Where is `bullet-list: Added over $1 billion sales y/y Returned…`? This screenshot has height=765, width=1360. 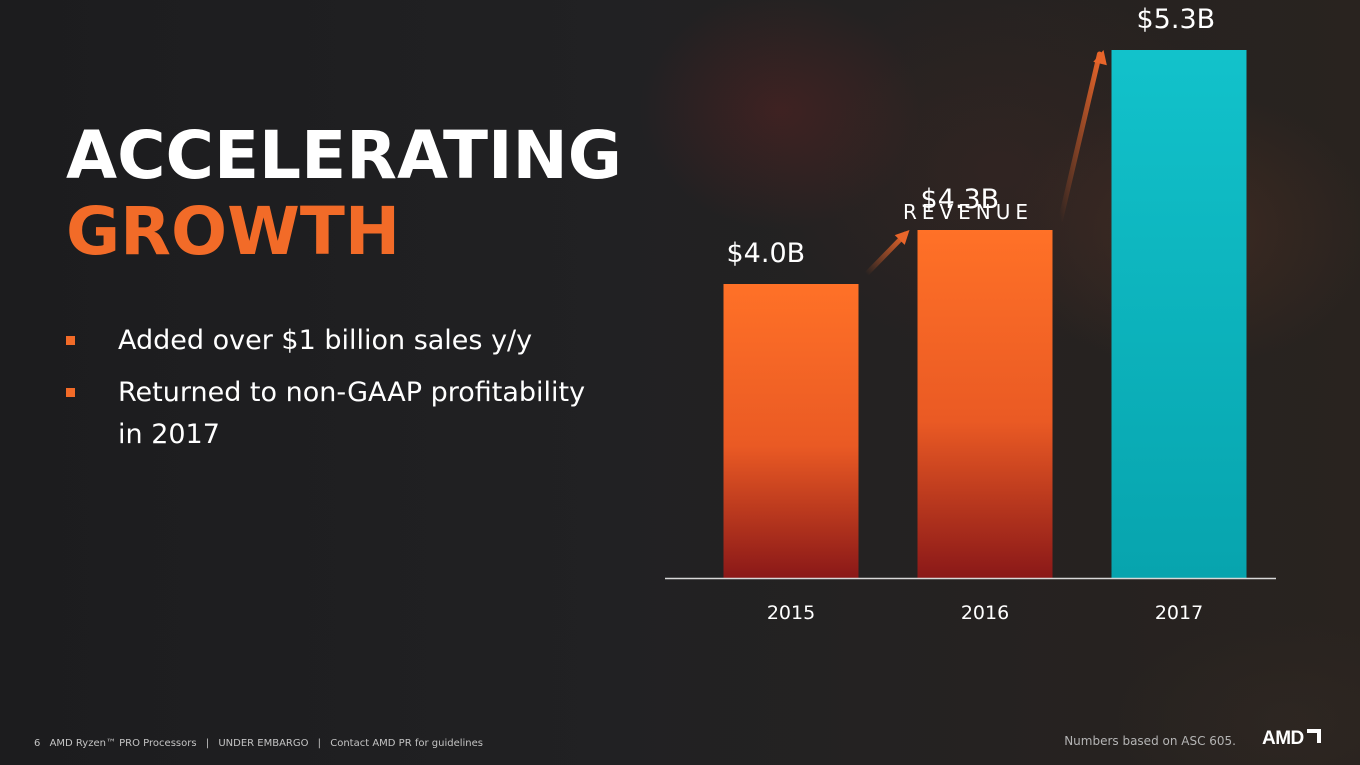
bullet-list: Added over $1 billion sales y/y Returned… is located at coordinates (336, 393).